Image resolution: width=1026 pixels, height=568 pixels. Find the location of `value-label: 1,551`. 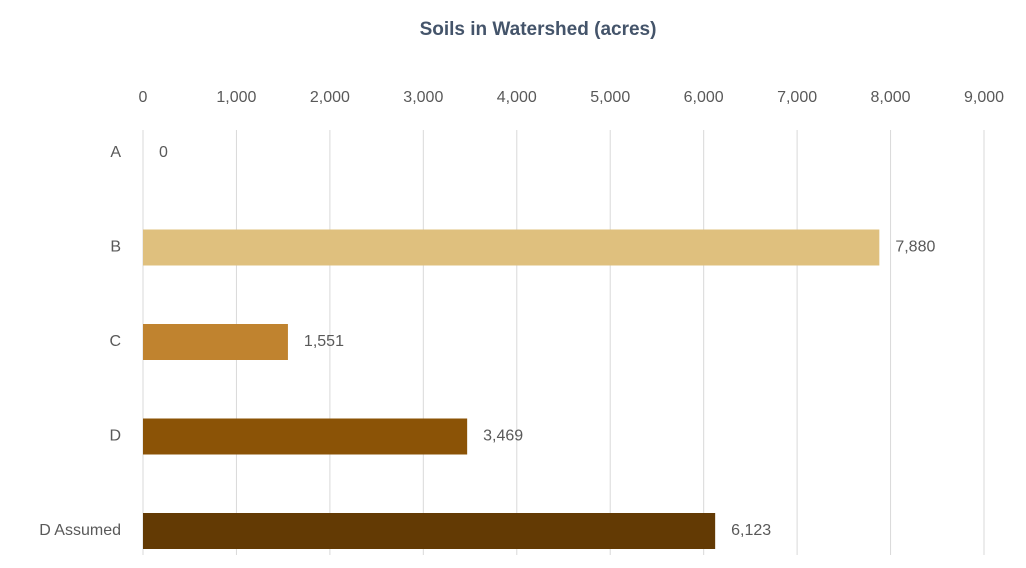

value-label: 1,551 is located at coordinates (324, 341).